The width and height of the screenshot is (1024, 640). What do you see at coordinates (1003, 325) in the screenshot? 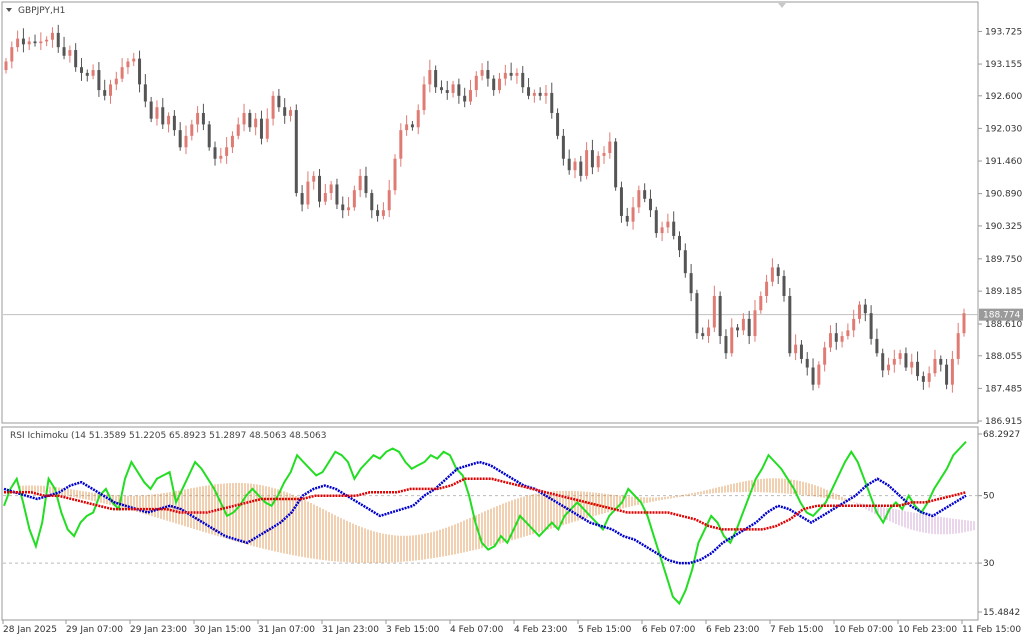
I see `price-tick-label: 188.610` at bounding box center [1003, 325].